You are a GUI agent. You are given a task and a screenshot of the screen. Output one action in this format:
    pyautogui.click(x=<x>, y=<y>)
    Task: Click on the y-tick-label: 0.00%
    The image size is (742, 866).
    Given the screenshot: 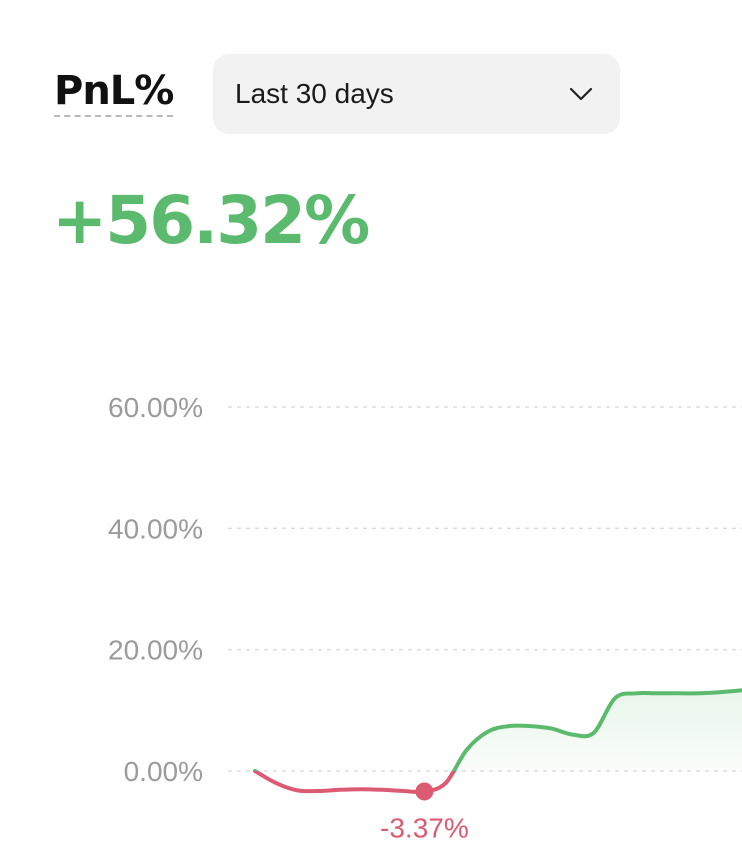 What is the action you would take?
    pyautogui.click(x=163, y=771)
    